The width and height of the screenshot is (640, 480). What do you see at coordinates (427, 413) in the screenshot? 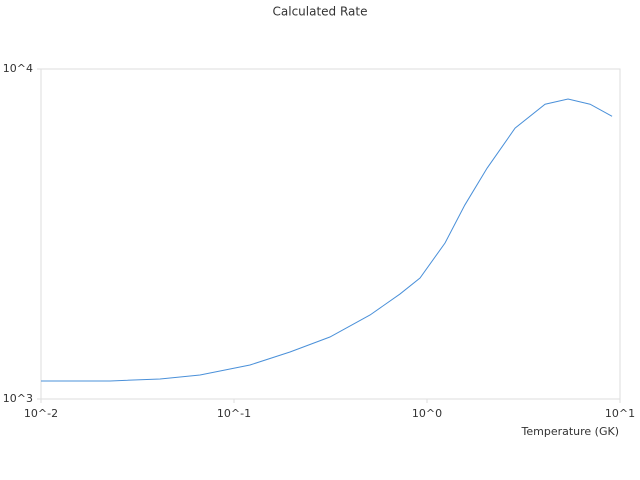
I see `x-tick-label: 10^0` at bounding box center [427, 413].